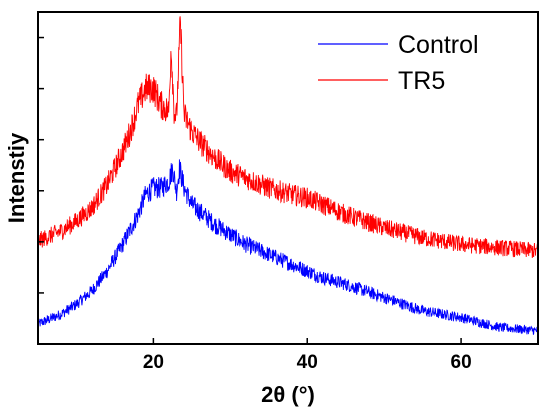 The image size is (550, 414). What do you see at coordinates (307, 362) in the screenshot?
I see `x-tick-label: 40` at bounding box center [307, 362].